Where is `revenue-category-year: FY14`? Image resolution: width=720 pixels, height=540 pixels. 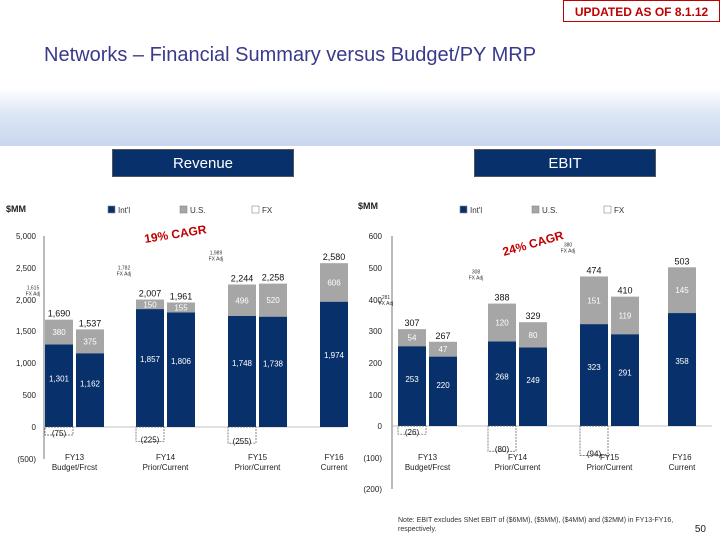
revenue-category-year: FY14 is located at coordinates (166, 457).